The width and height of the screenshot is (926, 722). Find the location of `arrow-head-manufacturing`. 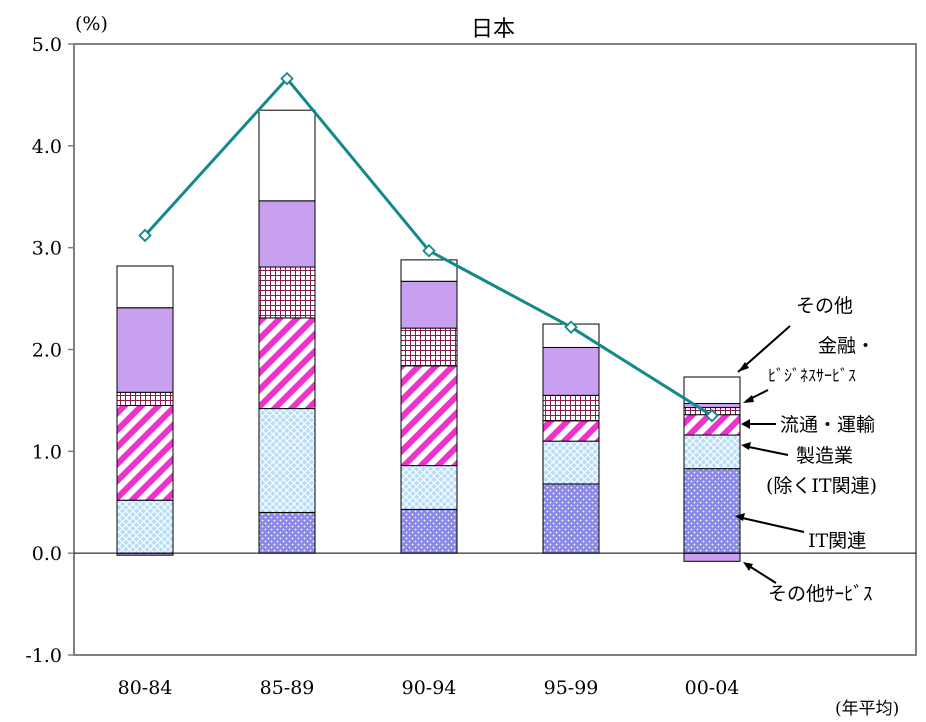

arrow-head-manufacturing is located at coordinates (746, 446).